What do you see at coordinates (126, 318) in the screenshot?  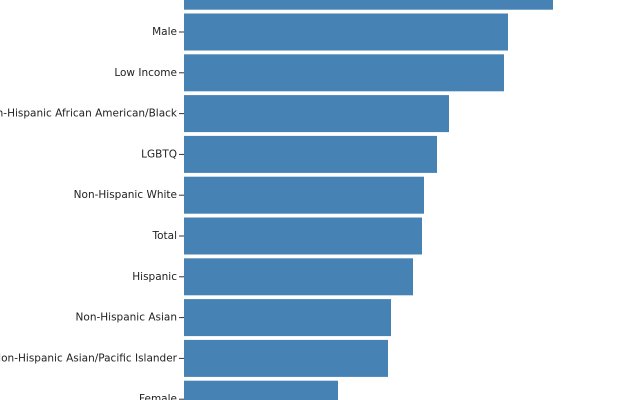 I see `y-tick-label: Non-Hispanic Asian` at bounding box center [126, 318].